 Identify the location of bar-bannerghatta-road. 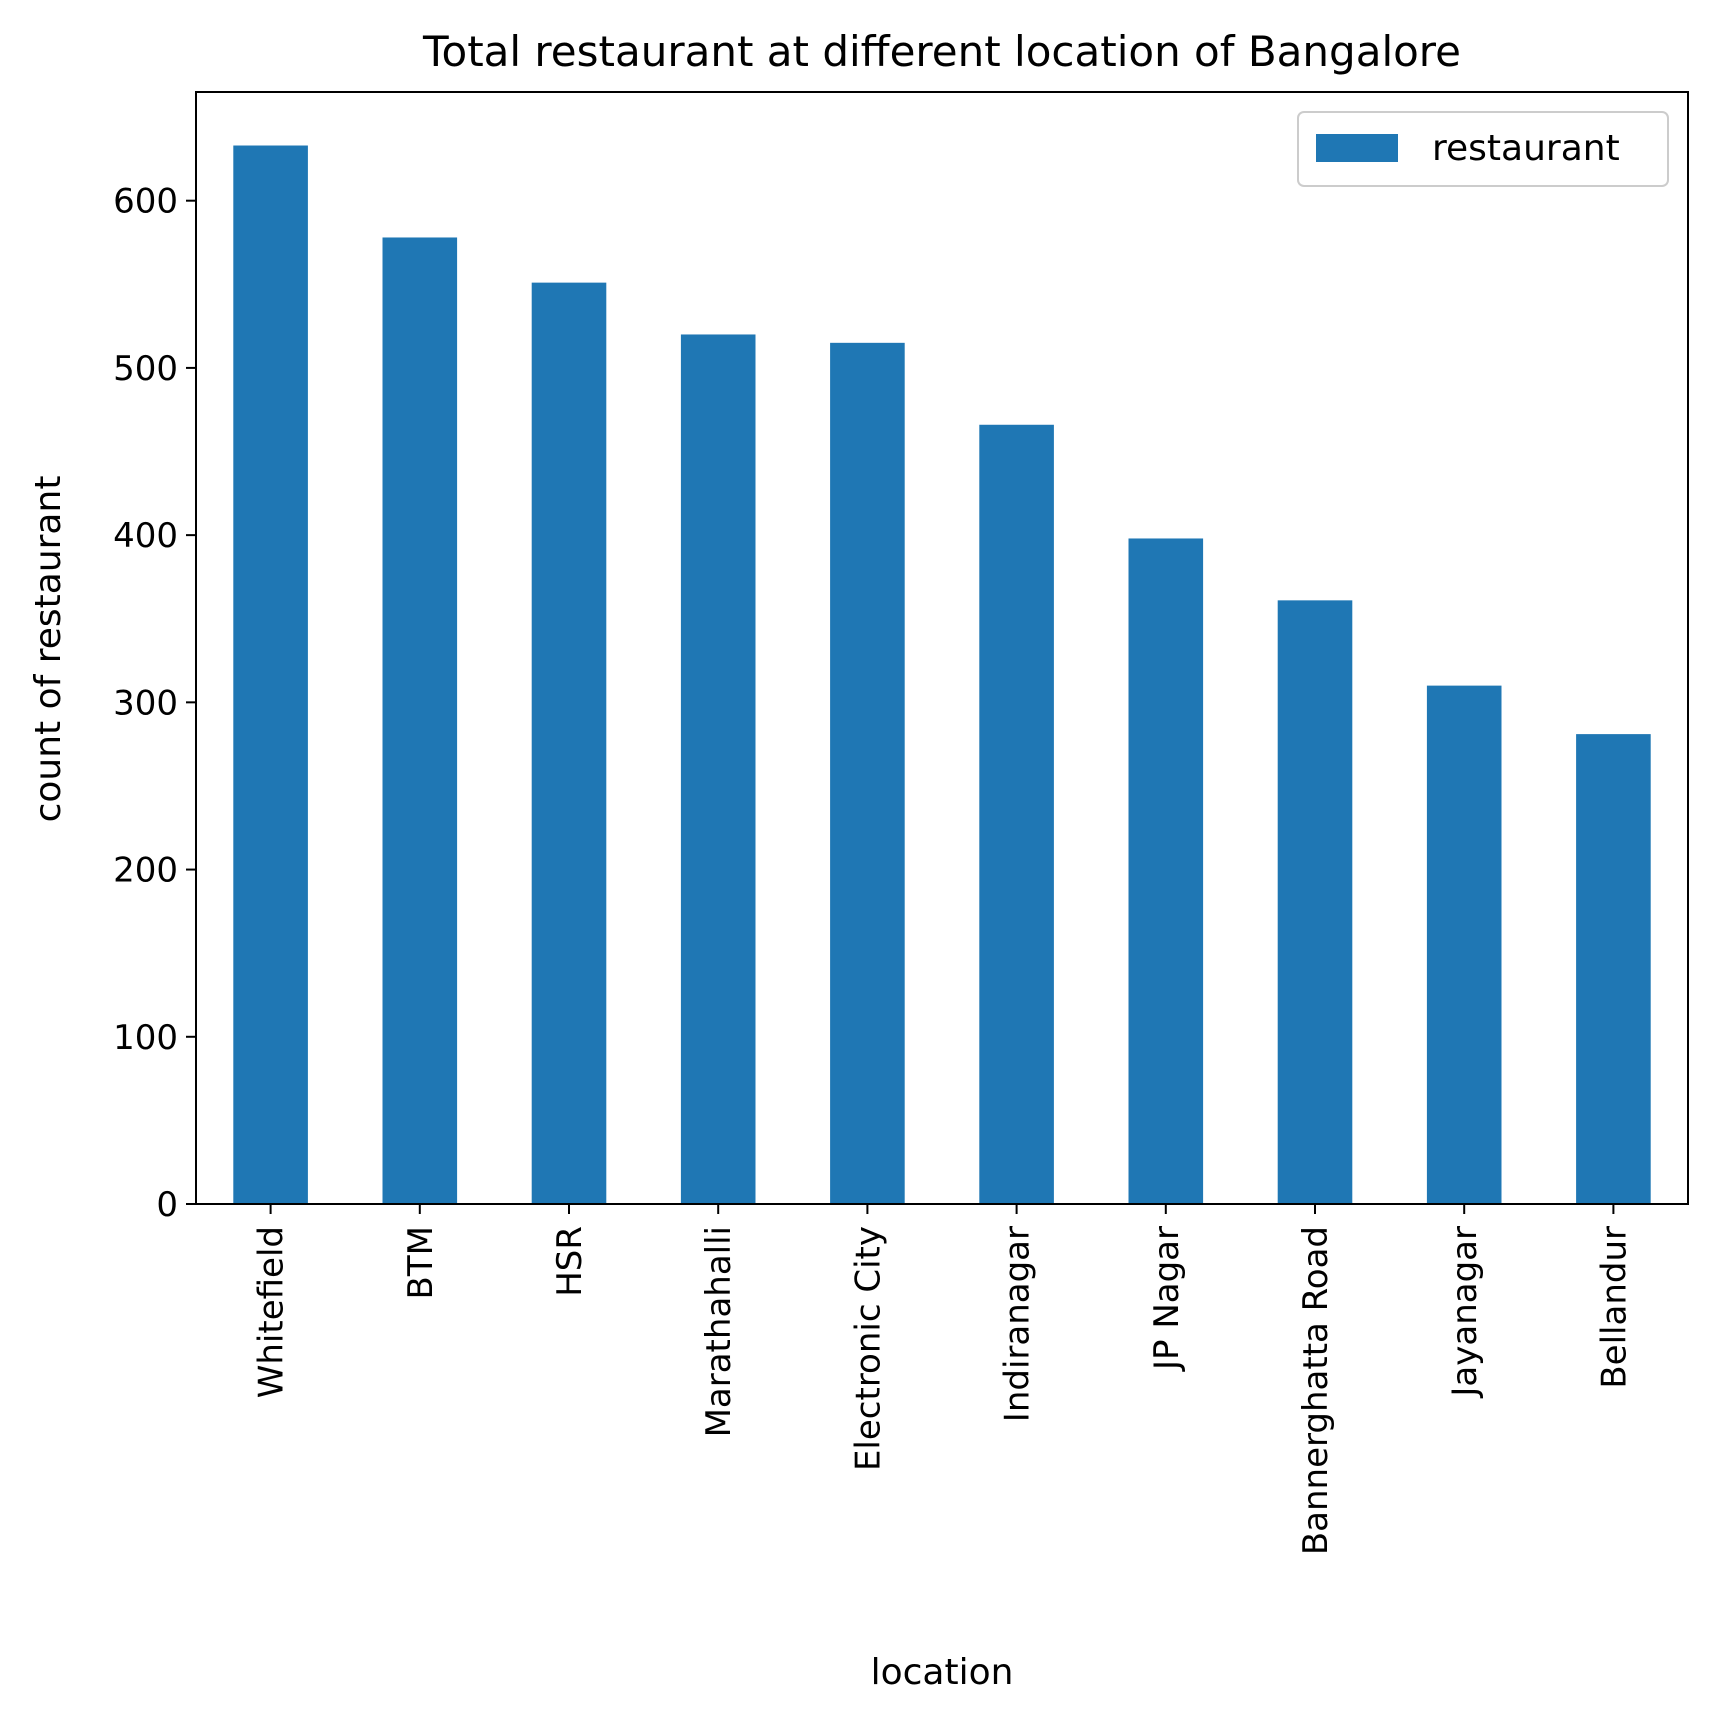
(1315, 902).